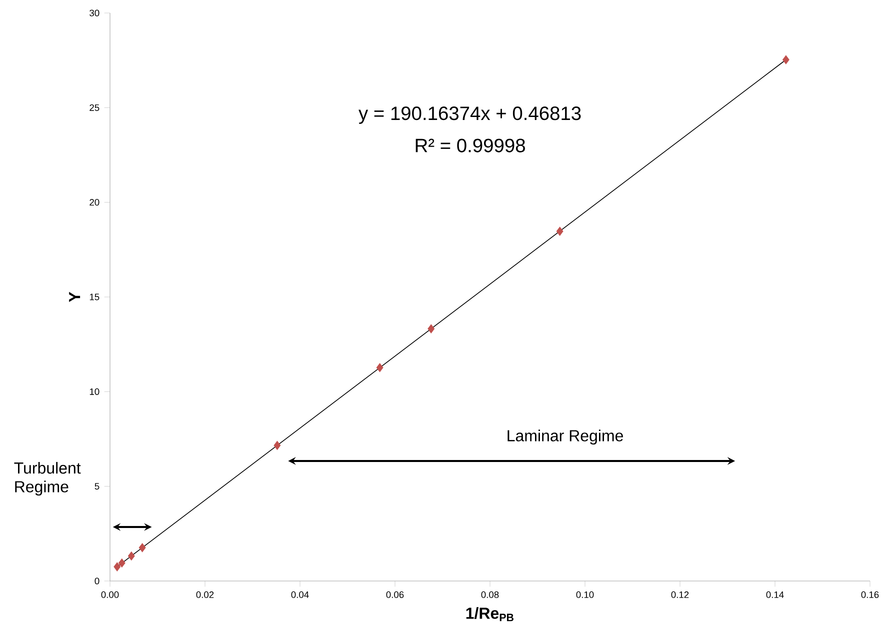 The image size is (883, 641). What do you see at coordinates (490, 614) in the screenshot?
I see `x-axis-title: 1/Re$_{PB}$` at bounding box center [490, 614].